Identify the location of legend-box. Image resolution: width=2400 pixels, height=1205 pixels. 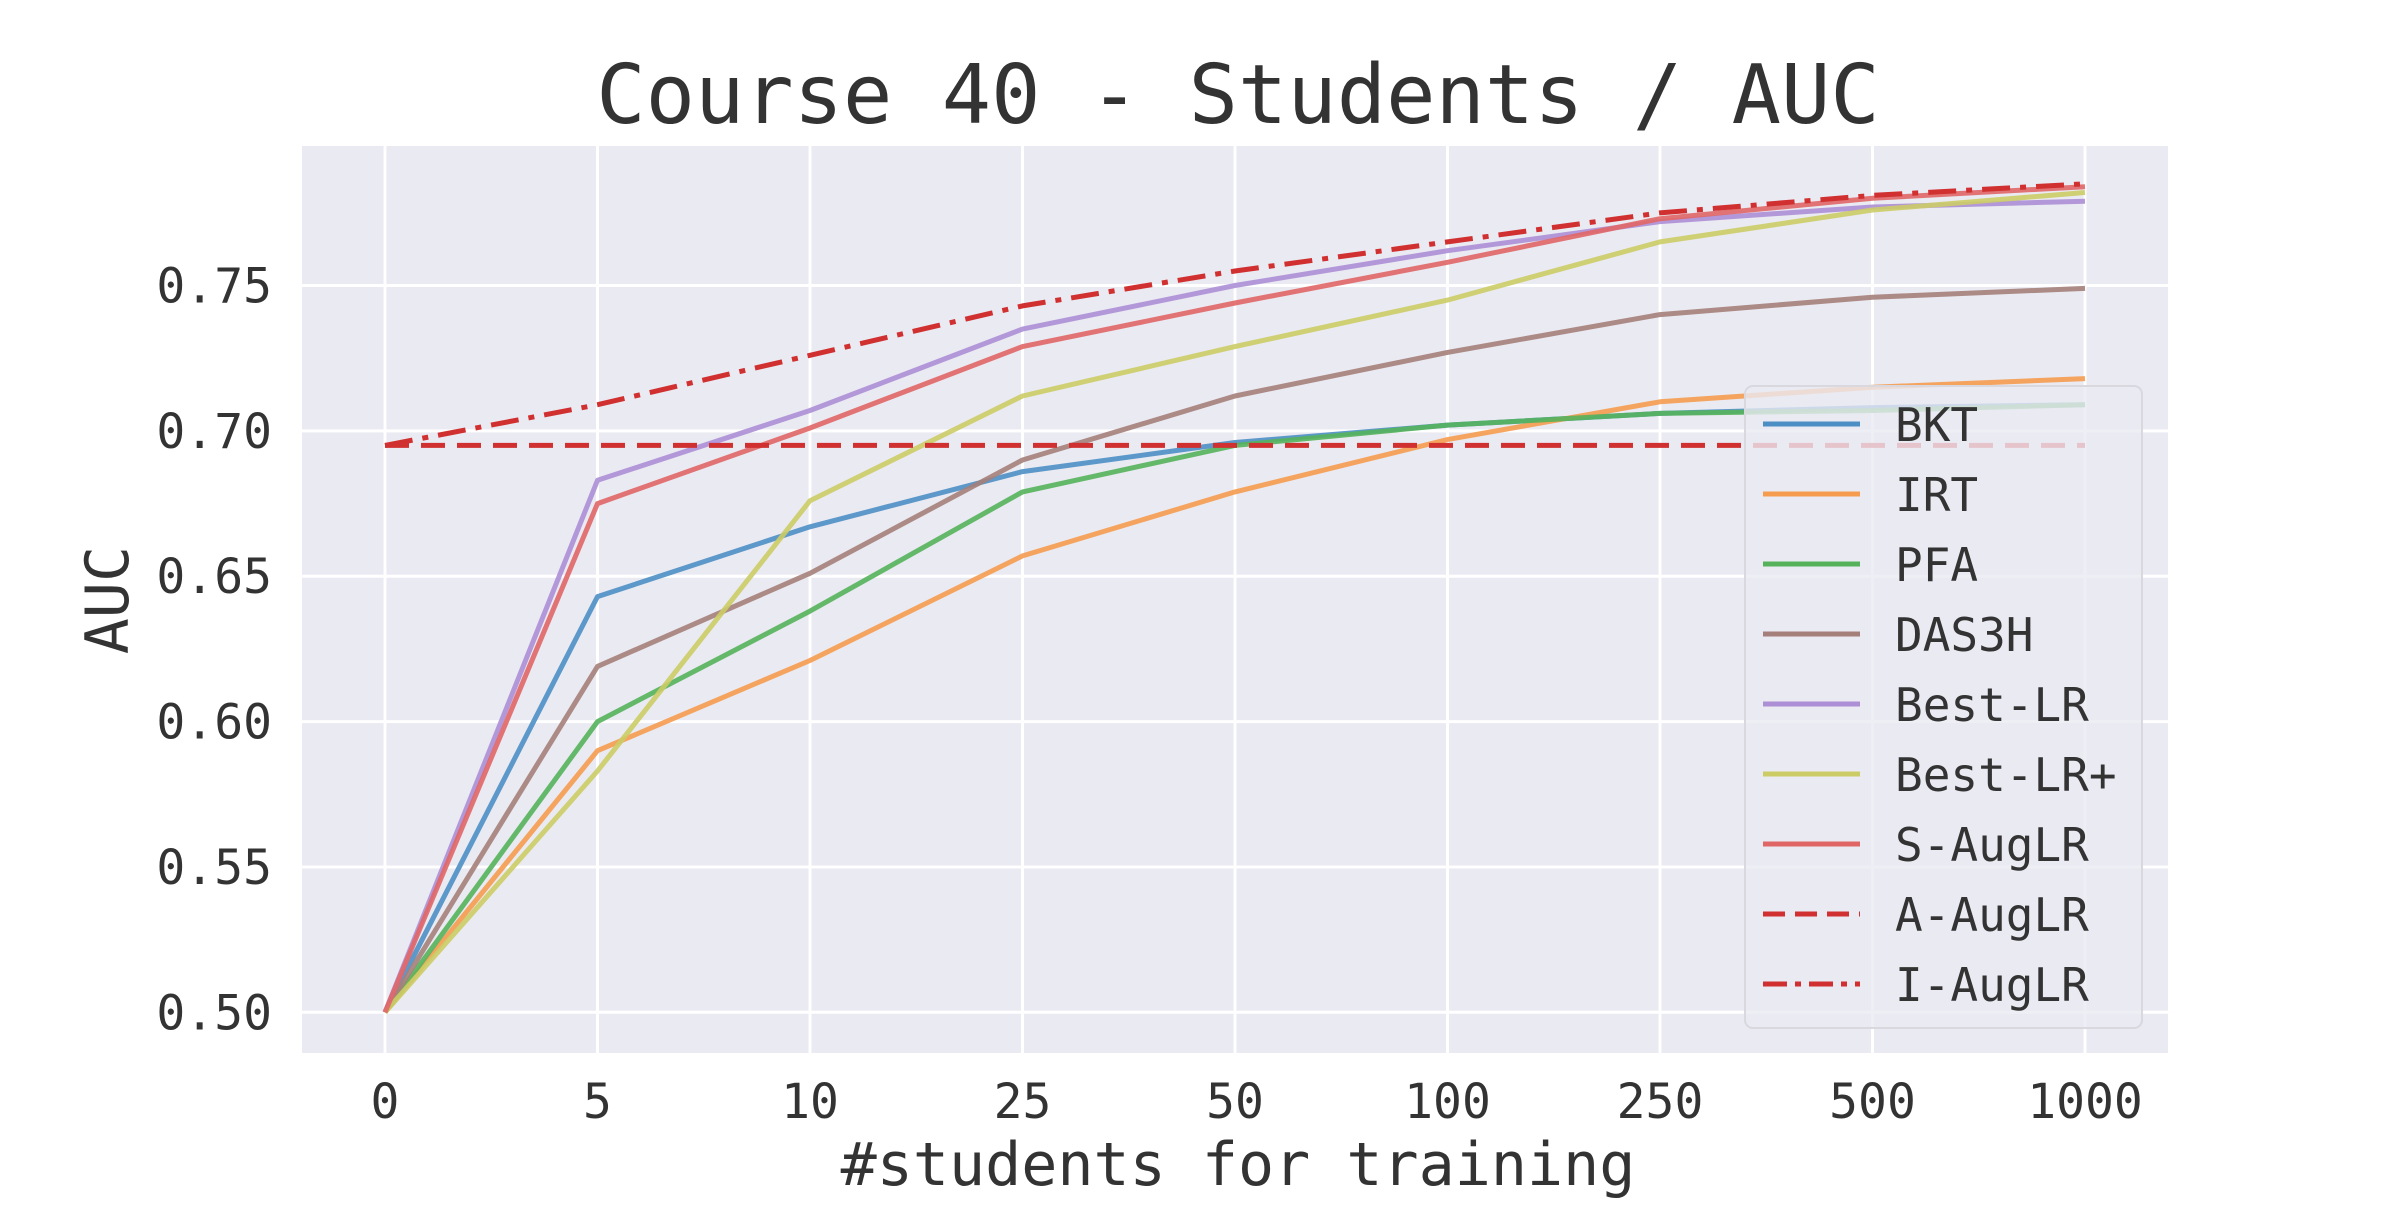
(1943, 707).